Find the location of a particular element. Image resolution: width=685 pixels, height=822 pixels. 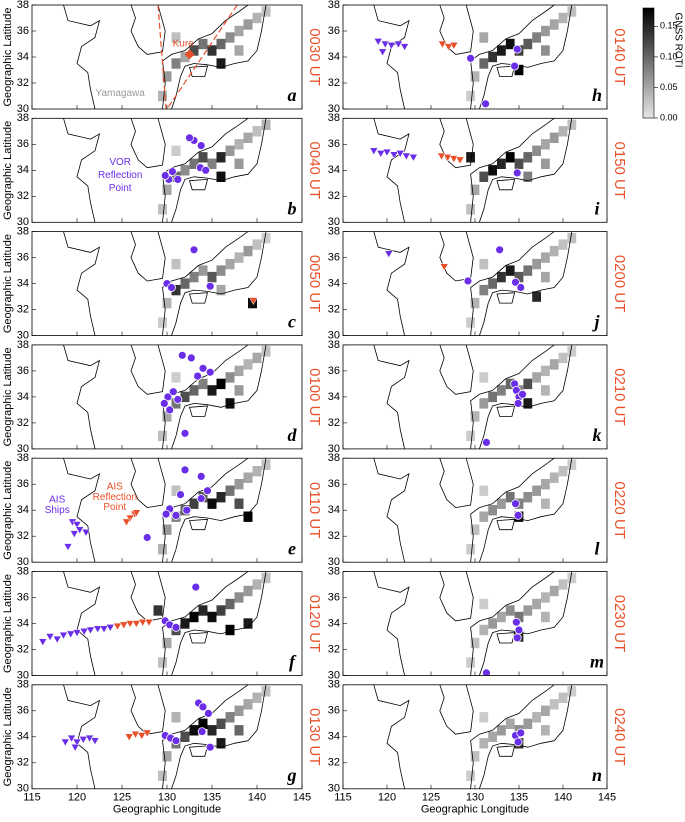

time-label: 0240 UT is located at coordinates (619, 737).